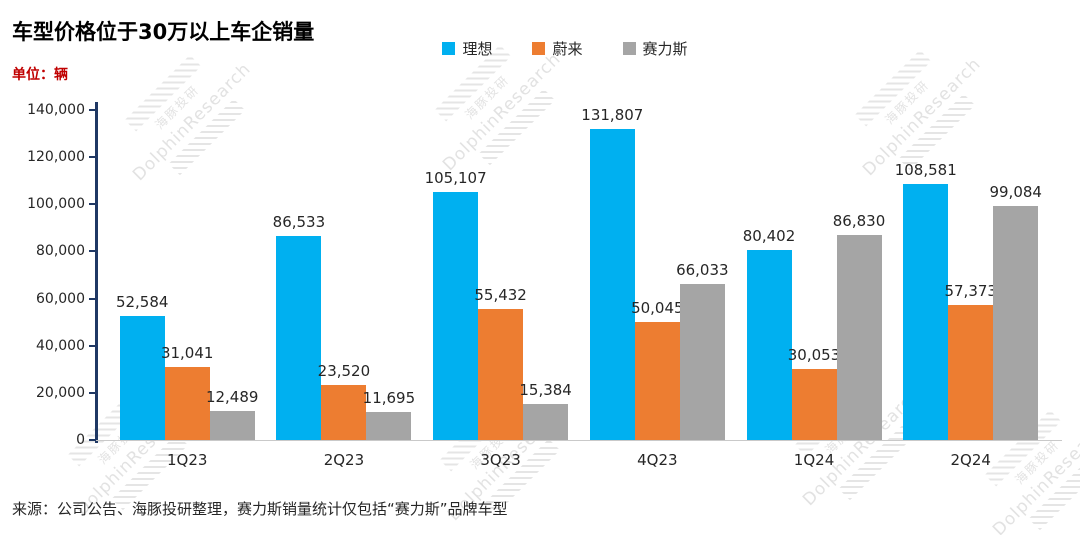 The width and height of the screenshot is (1080, 535). I want to click on legend-item-s2: 蔚来, so click(557, 48).